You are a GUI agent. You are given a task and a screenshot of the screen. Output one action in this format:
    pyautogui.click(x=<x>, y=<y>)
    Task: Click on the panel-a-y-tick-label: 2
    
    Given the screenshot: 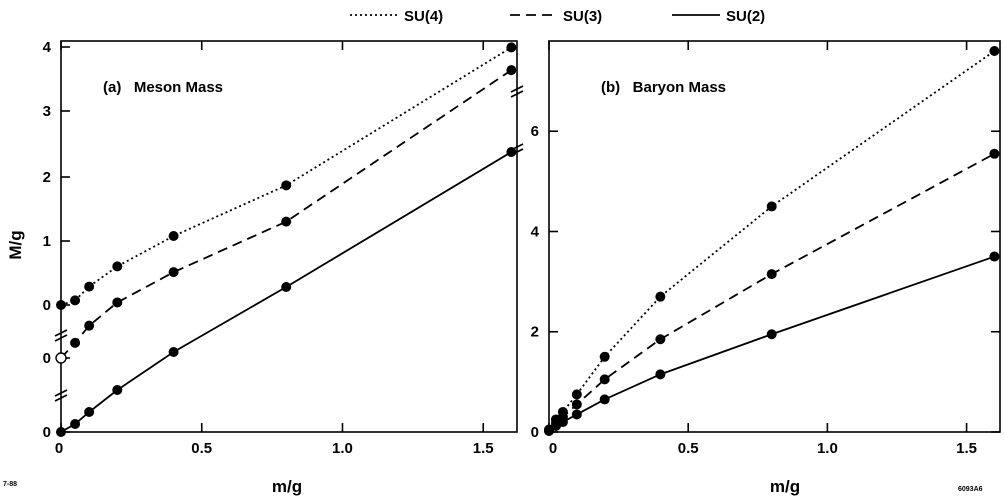 What is the action you would take?
    pyautogui.click(x=47, y=177)
    